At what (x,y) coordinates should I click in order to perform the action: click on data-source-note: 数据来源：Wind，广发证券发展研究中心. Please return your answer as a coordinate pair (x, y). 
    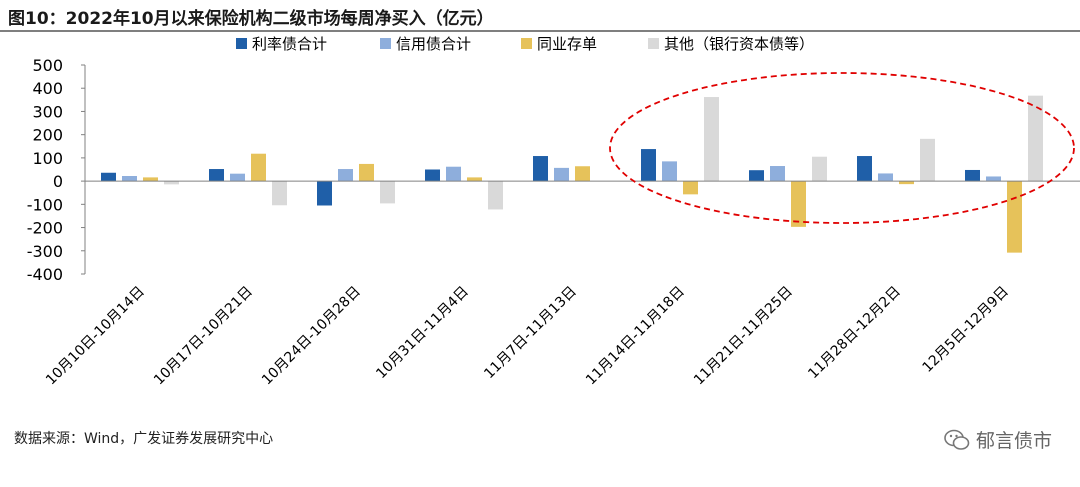
    Looking at the image, I should click on (144, 439).